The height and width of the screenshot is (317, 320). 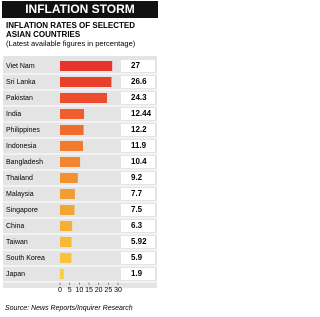 I want to click on category-label: Thailand, so click(x=19, y=178).